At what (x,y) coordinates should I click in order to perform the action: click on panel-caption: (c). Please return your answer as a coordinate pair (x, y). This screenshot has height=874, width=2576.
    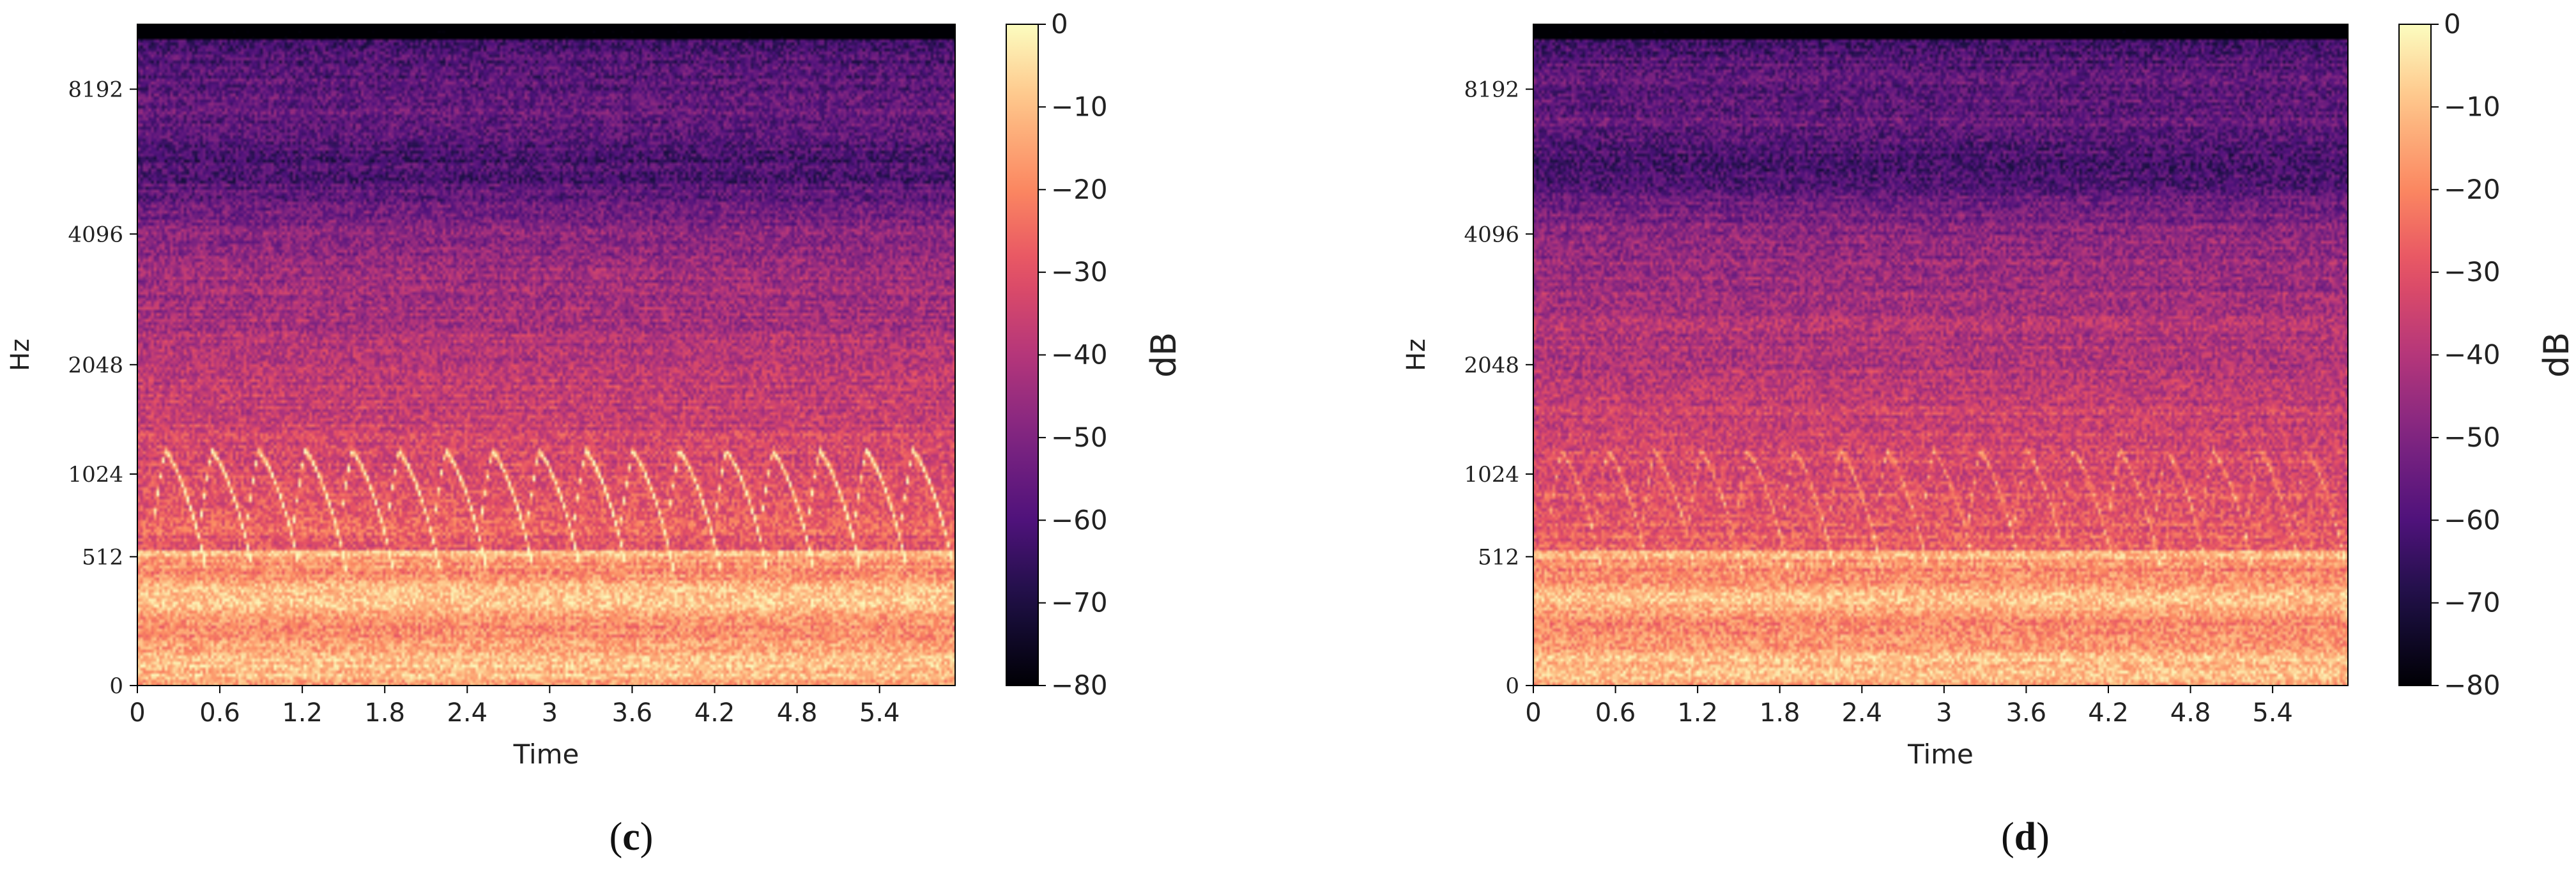
    Looking at the image, I should click on (632, 837).